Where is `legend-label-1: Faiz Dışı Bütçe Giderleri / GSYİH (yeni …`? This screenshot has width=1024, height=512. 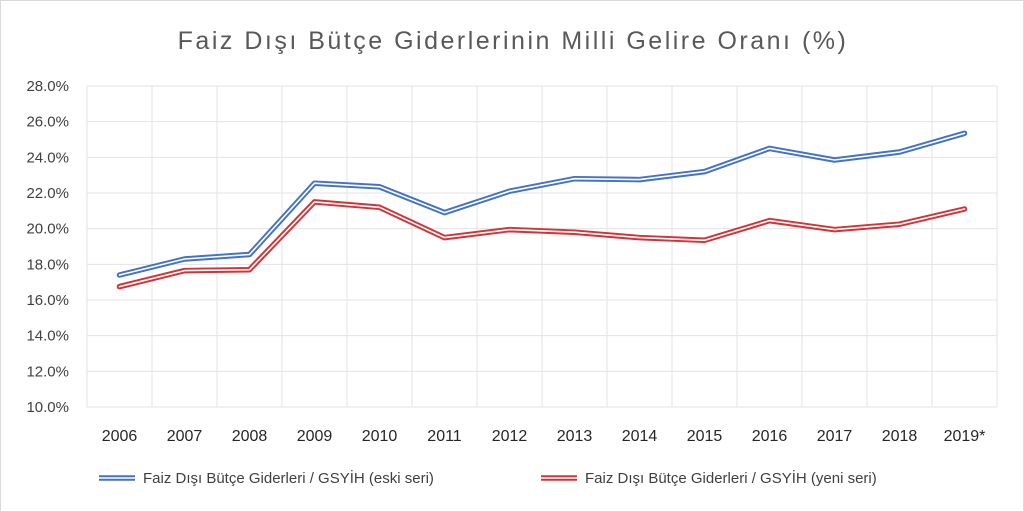 legend-label-1: Faiz Dışı Bütçe Giderleri / GSYİH (yeni … is located at coordinates (731, 478).